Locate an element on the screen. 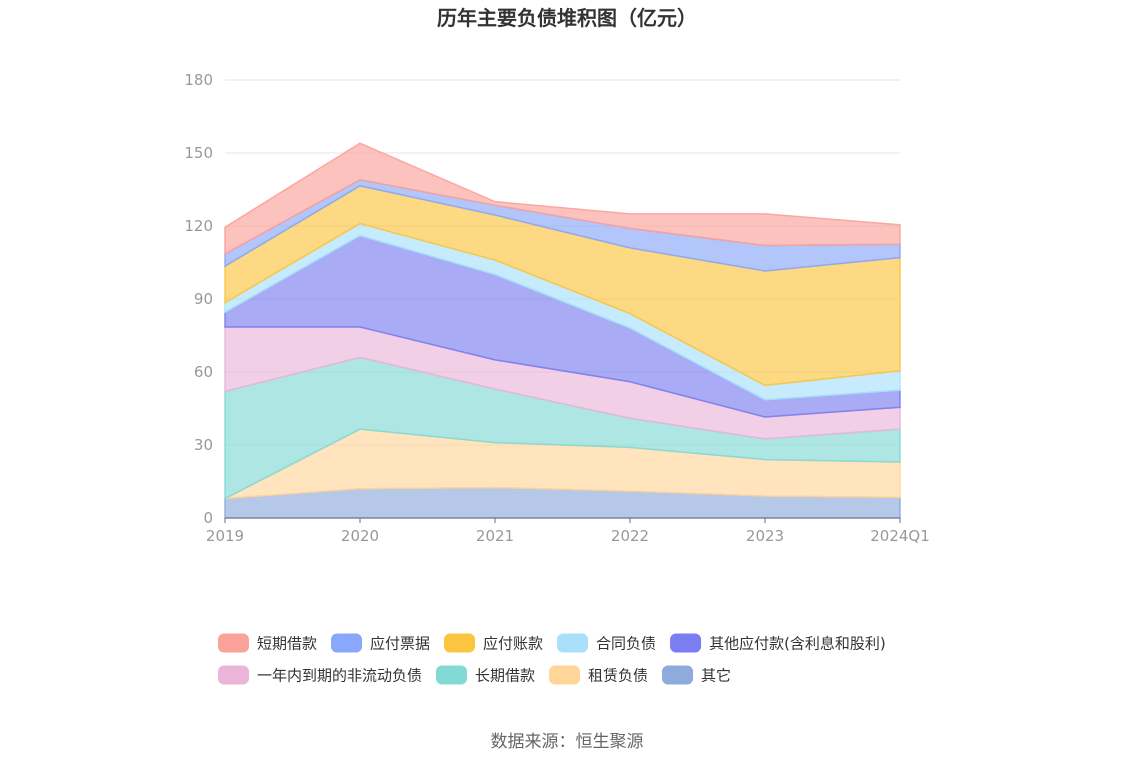  y-tick-label: 180 is located at coordinates (198, 80).